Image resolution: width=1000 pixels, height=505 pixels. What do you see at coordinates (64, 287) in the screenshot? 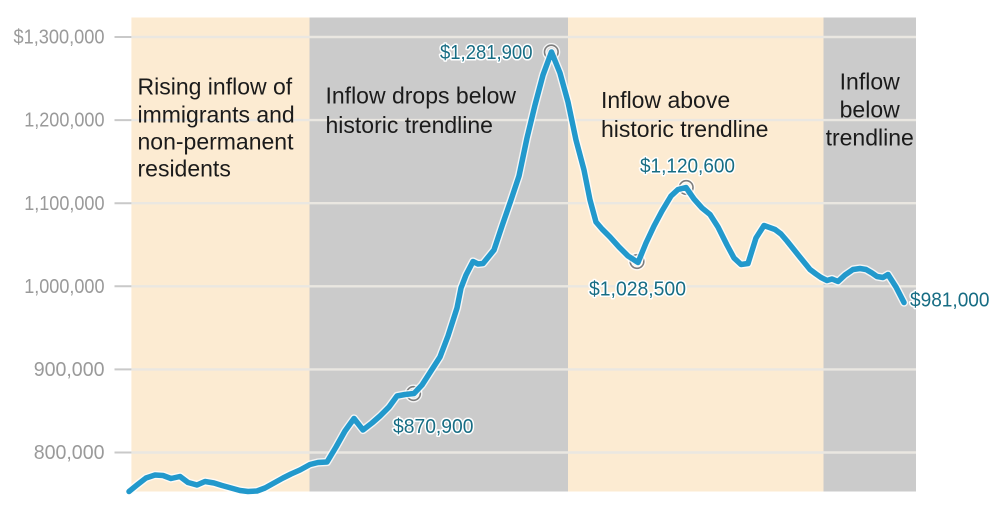
I see `svg-text: 1,000,000` at bounding box center [64, 287].